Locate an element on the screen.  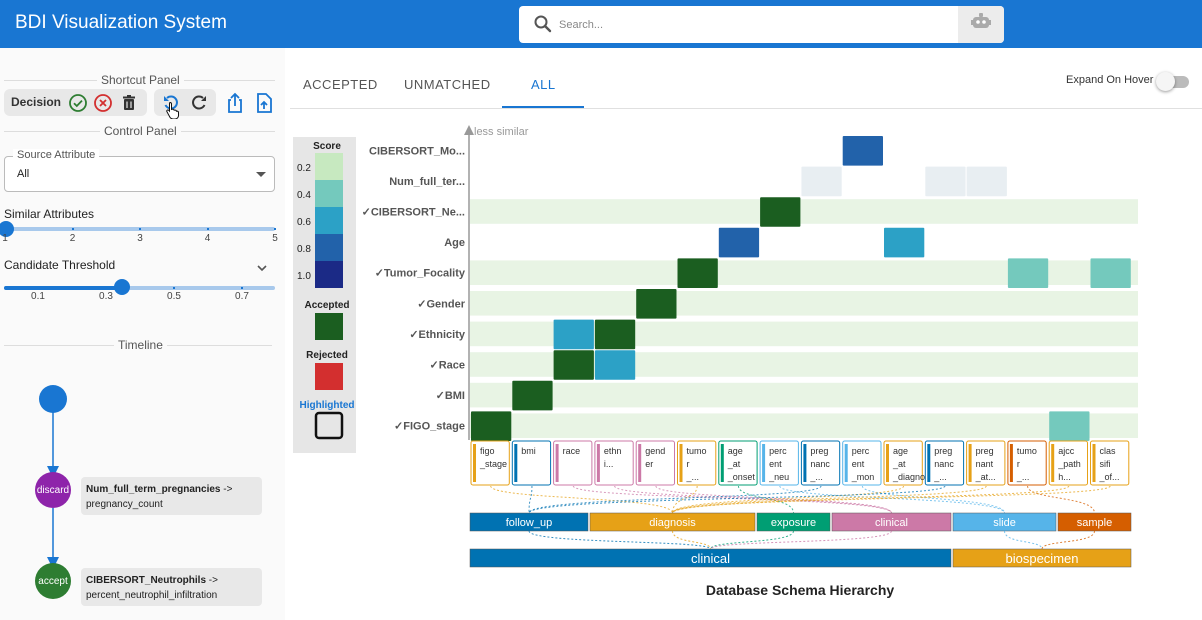
timeline-node-discard: discard is located at coordinates (53, 490).